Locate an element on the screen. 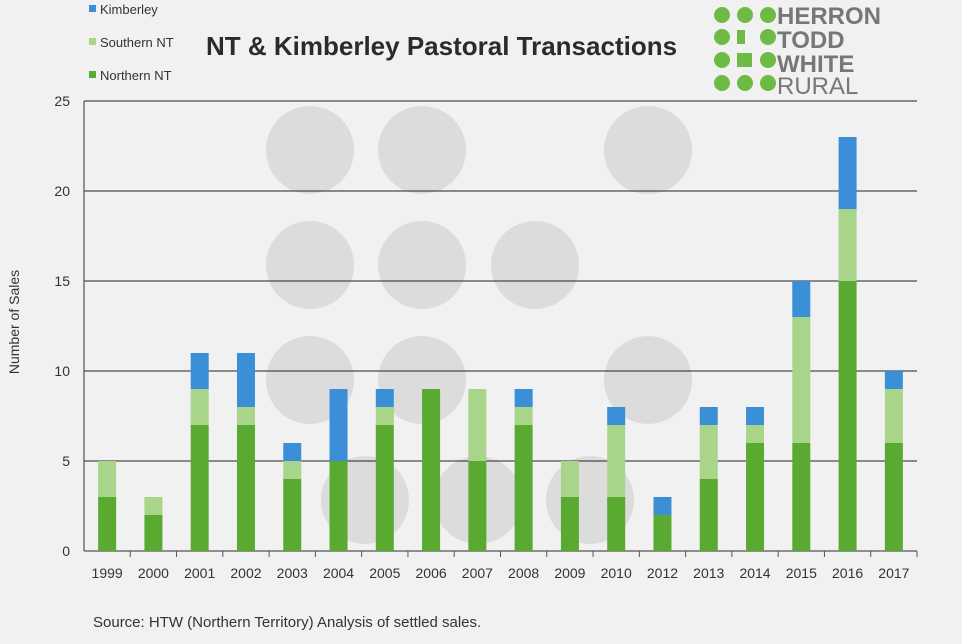  legend-label: Northern NT is located at coordinates (136, 75).